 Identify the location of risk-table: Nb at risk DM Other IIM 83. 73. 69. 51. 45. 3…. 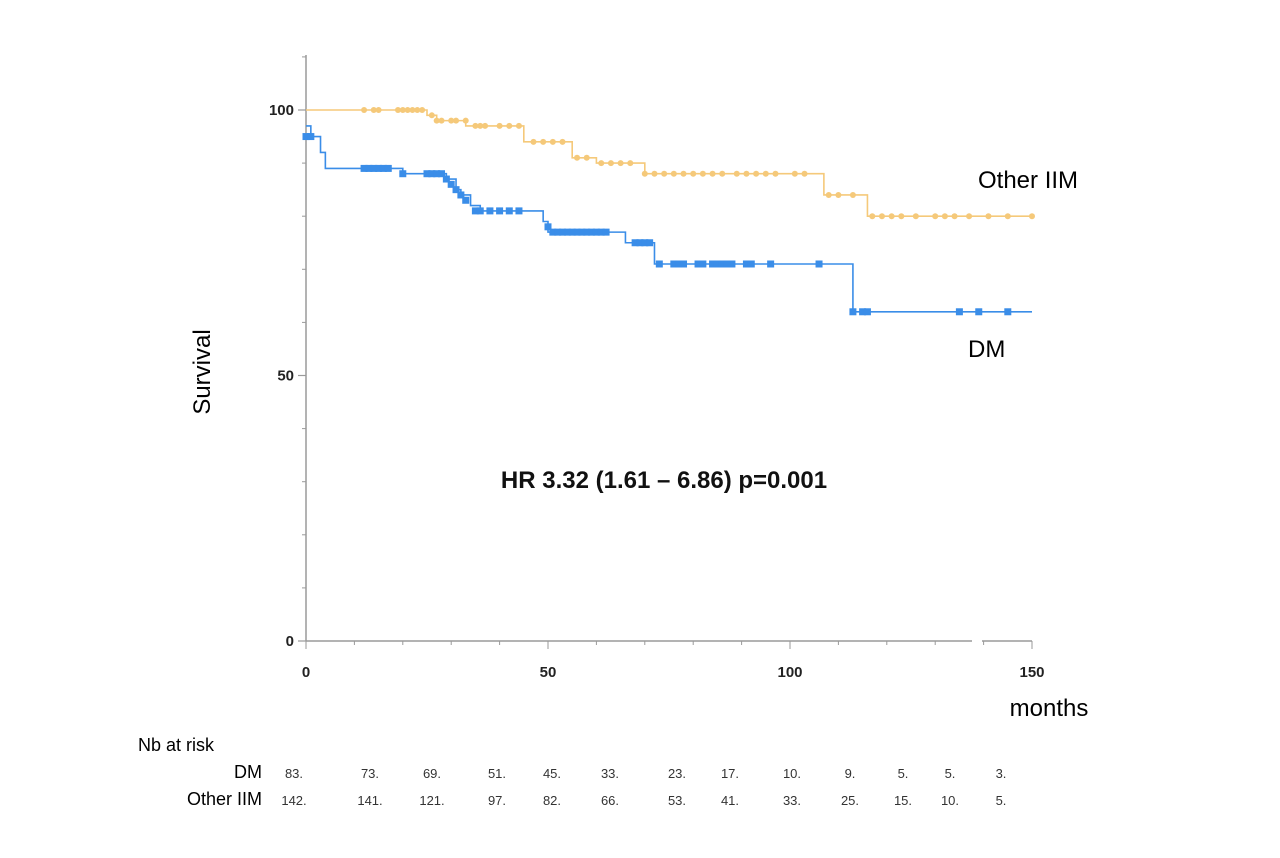
(572, 772).